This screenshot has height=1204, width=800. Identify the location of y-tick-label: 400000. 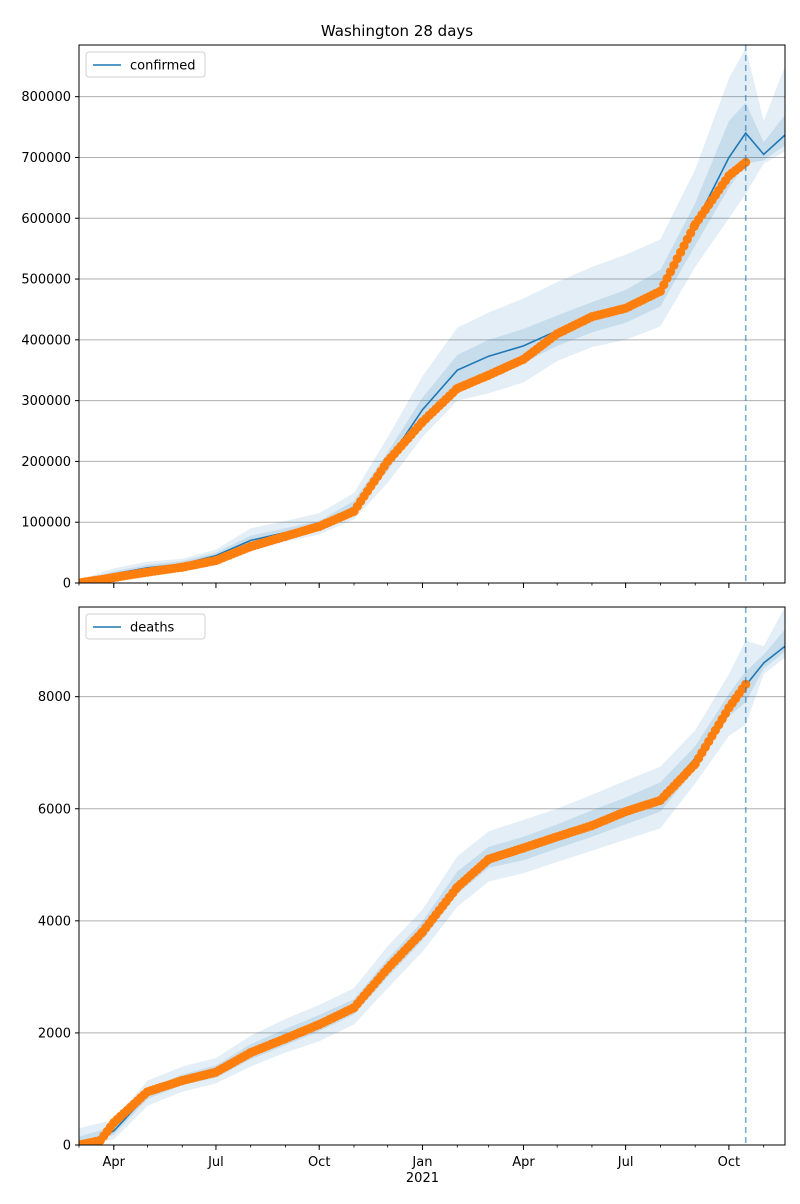
(46, 340).